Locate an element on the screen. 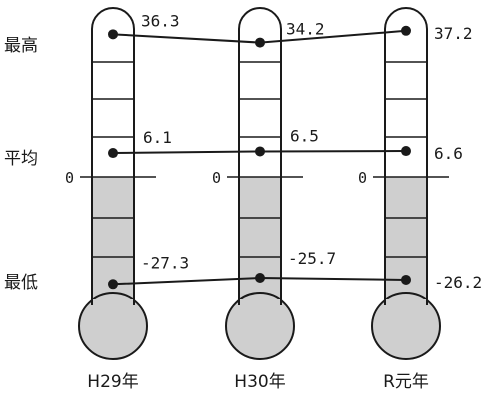 This screenshot has width=488, height=394. data-label: 6.1 is located at coordinates (157, 137).